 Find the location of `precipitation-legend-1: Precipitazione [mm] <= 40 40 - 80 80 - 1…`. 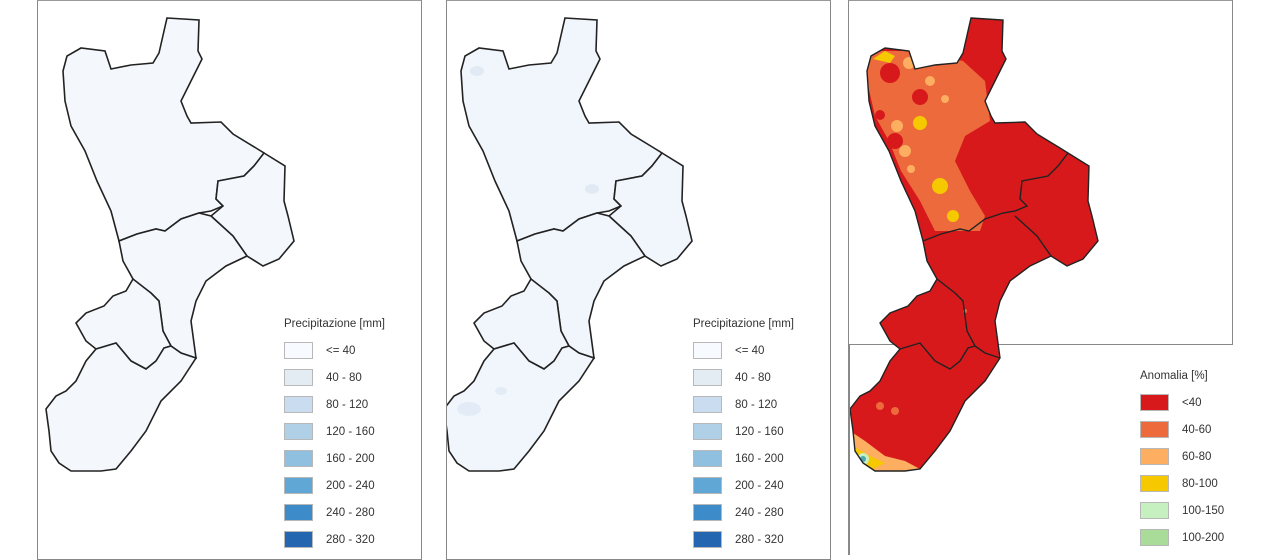

precipitation-legend-1: Precipitazione [mm] <= 40 40 - 80 80 - 1… is located at coordinates (334, 435).